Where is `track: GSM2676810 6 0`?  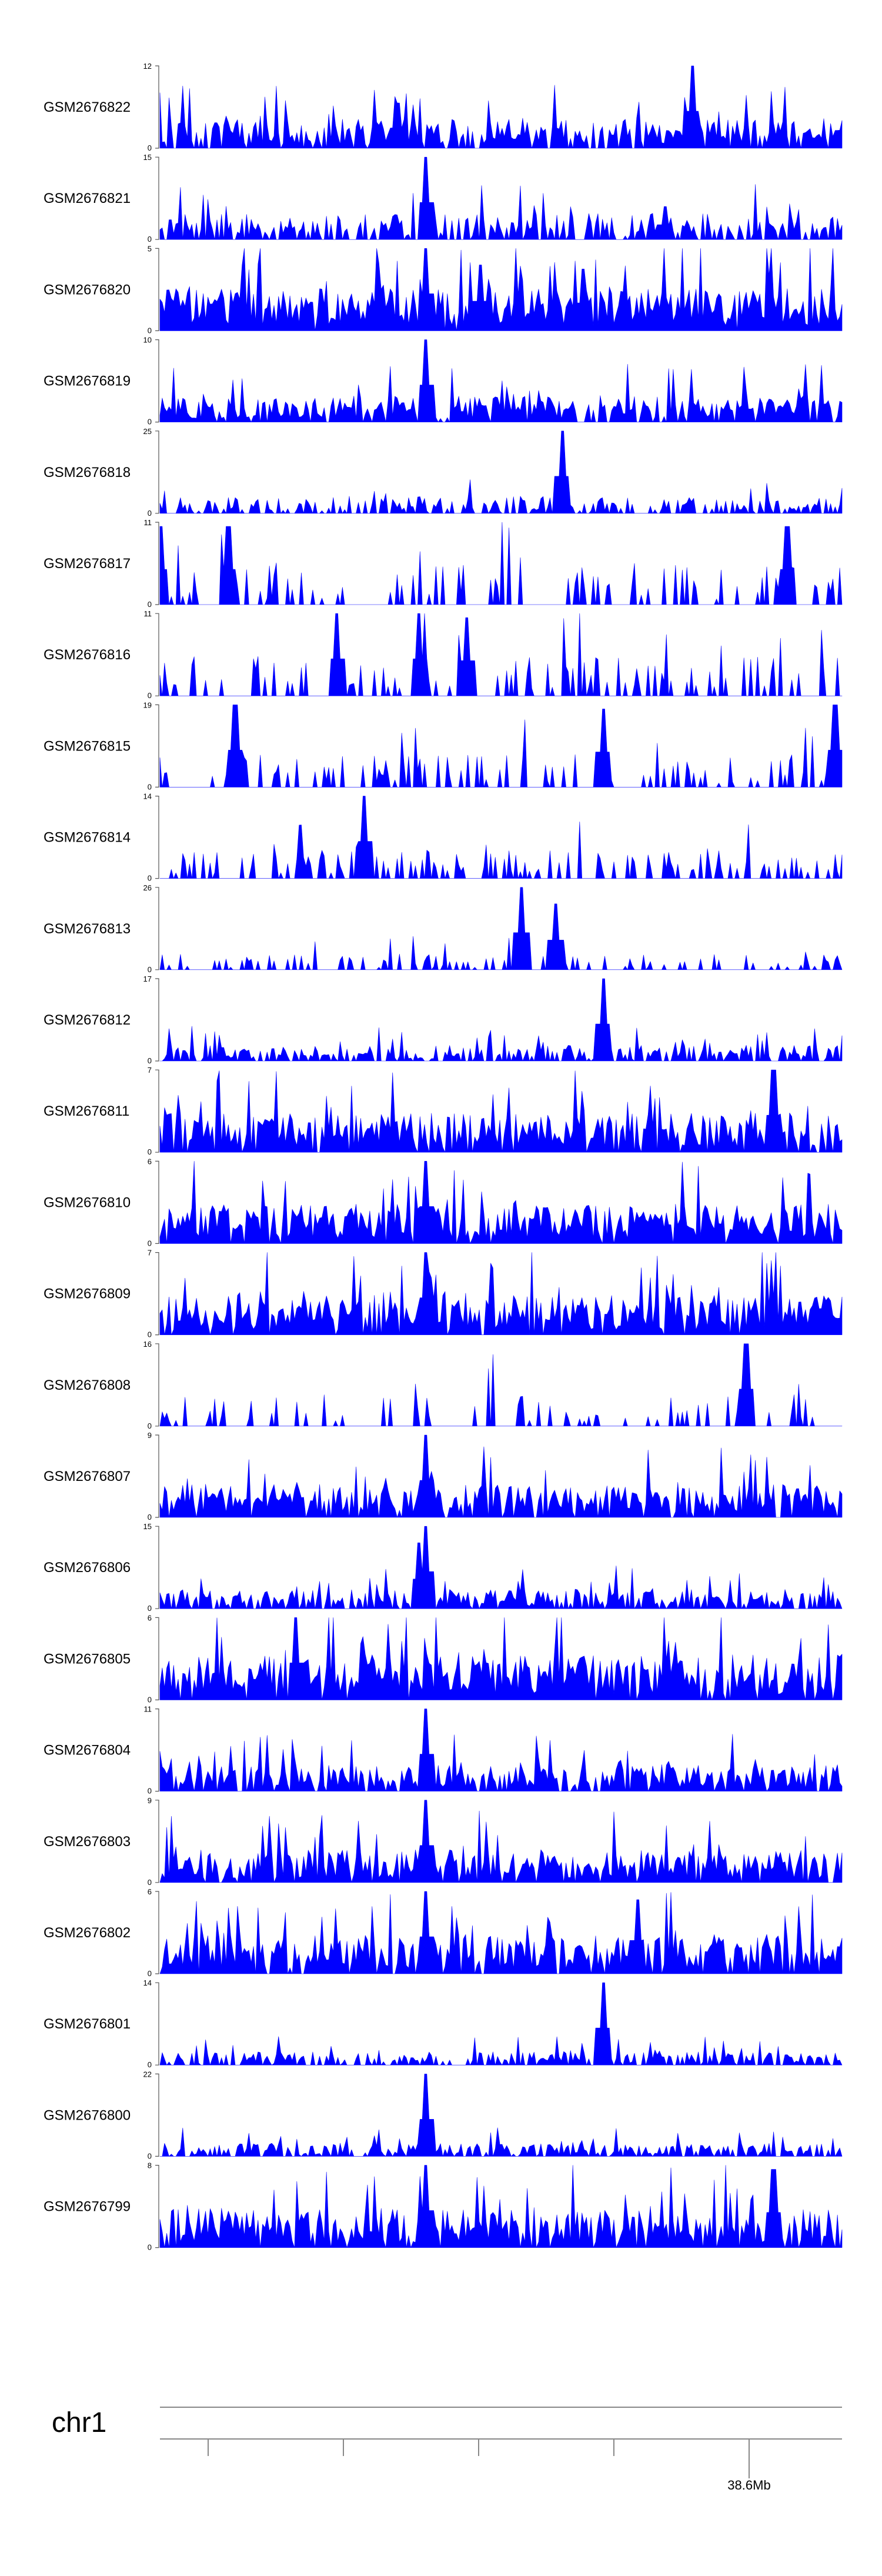
track: GSM2676810 6 0 is located at coordinates (443, 1202).